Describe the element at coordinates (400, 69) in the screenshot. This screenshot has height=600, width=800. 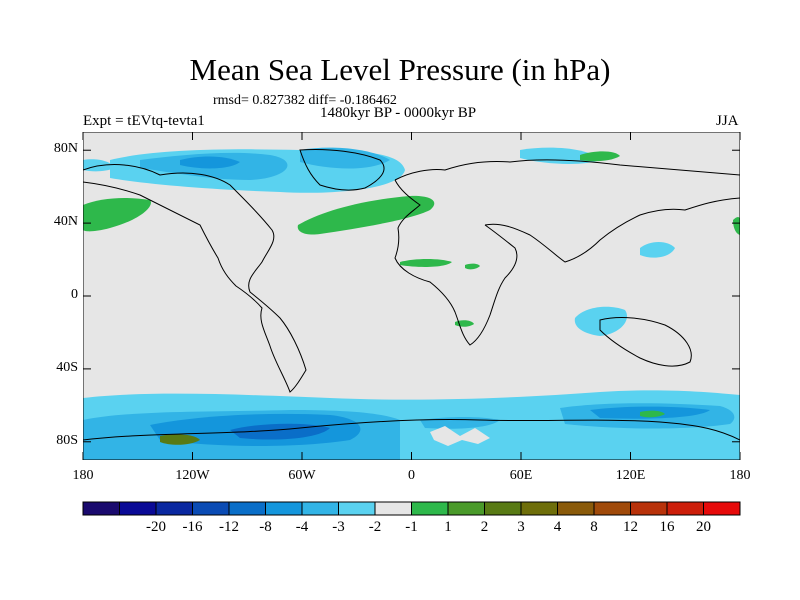
I see `chart-title: Mean Sea Level Pressure (in hPa)` at that location.